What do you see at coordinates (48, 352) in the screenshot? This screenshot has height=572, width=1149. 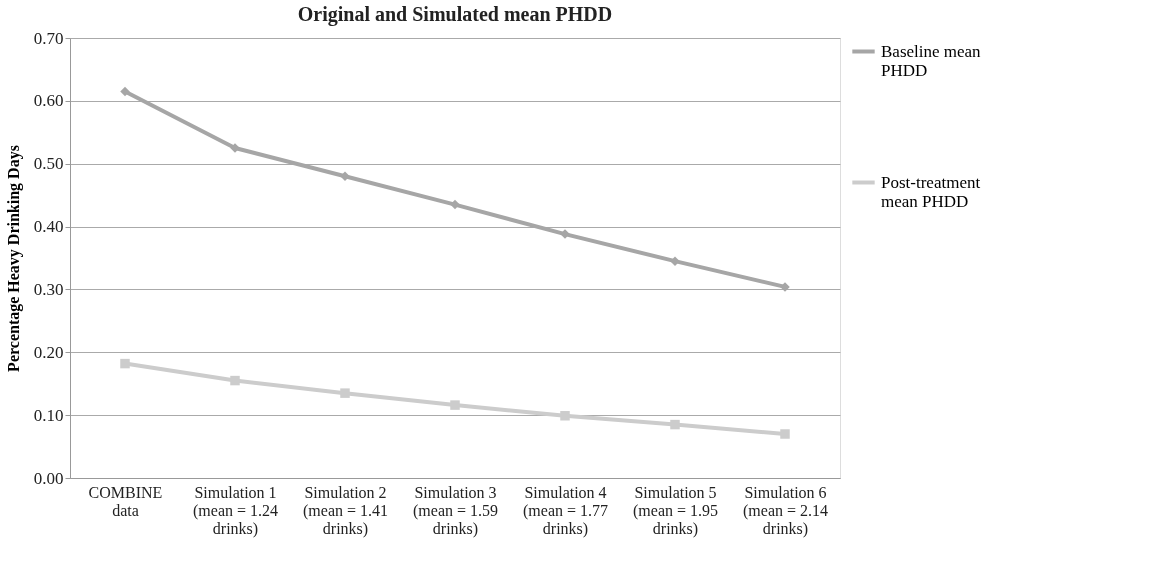 I see `y-tick-label: 0.20` at bounding box center [48, 352].